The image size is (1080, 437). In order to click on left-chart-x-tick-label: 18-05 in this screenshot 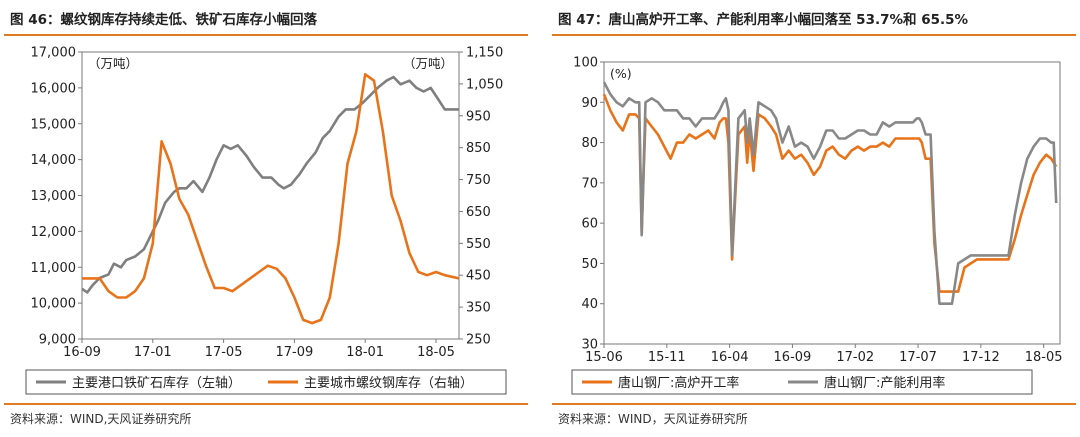, I will do `click(436, 352)`.